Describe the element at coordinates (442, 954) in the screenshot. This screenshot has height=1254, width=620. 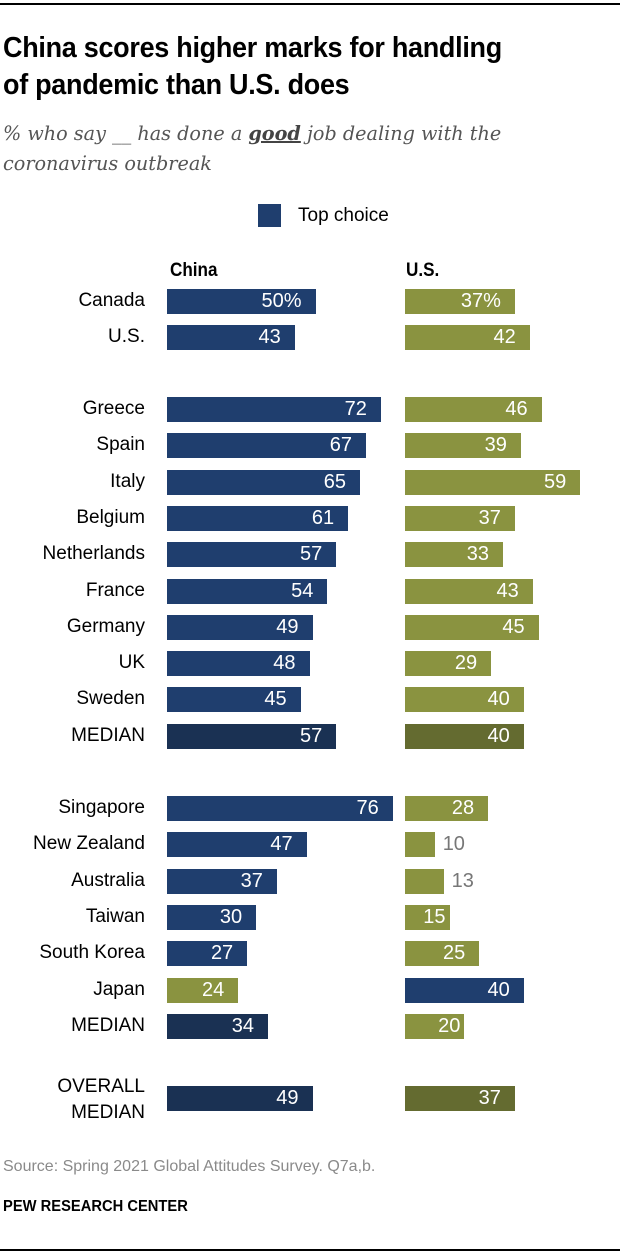
I see `bar-us-south-korea` at that location.